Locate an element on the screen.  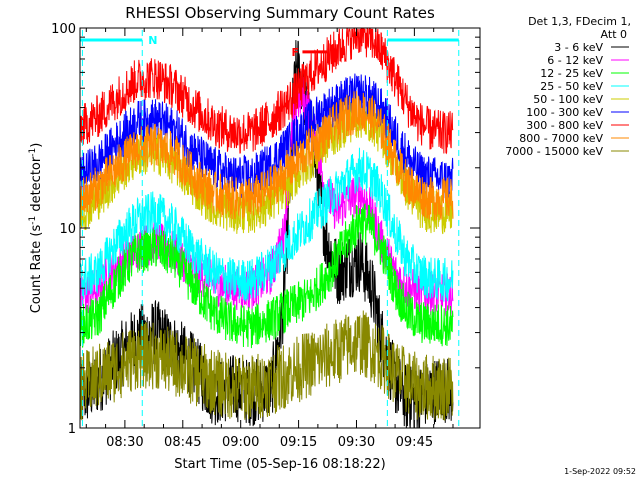
x-tick-label: 09:30 is located at coordinates (356, 442).